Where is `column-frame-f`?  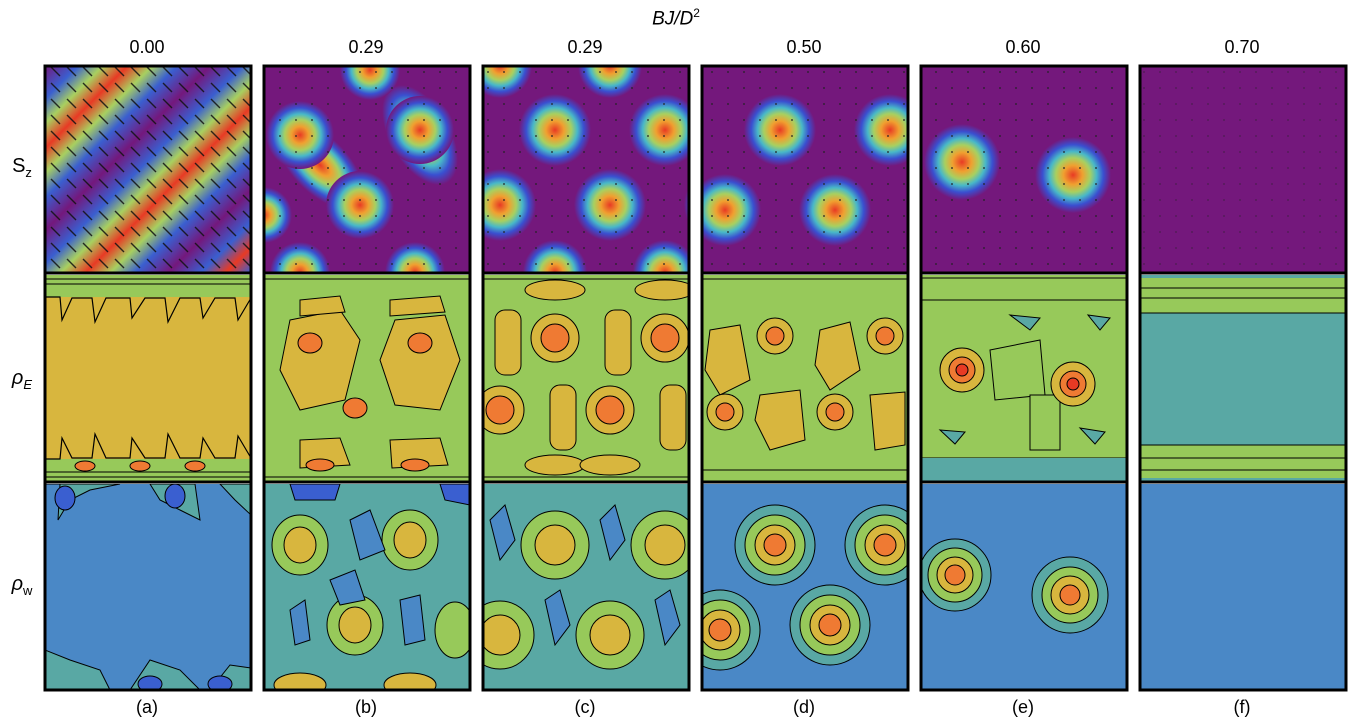
column-frame-f is located at coordinates (1243, 378).